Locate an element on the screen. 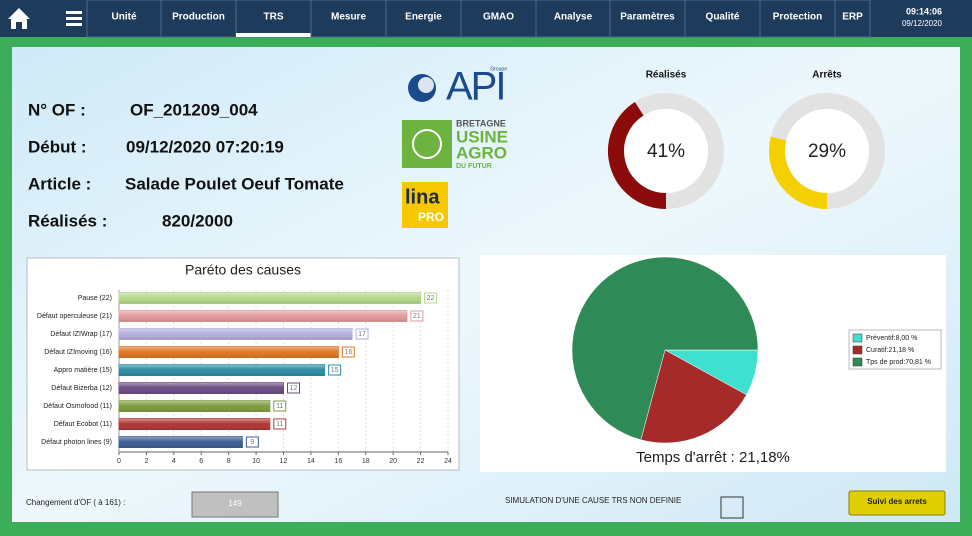 Image resolution: width=972 pixels, height=536 pixels. x-tick-label: 24 is located at coordinates (448, 461).